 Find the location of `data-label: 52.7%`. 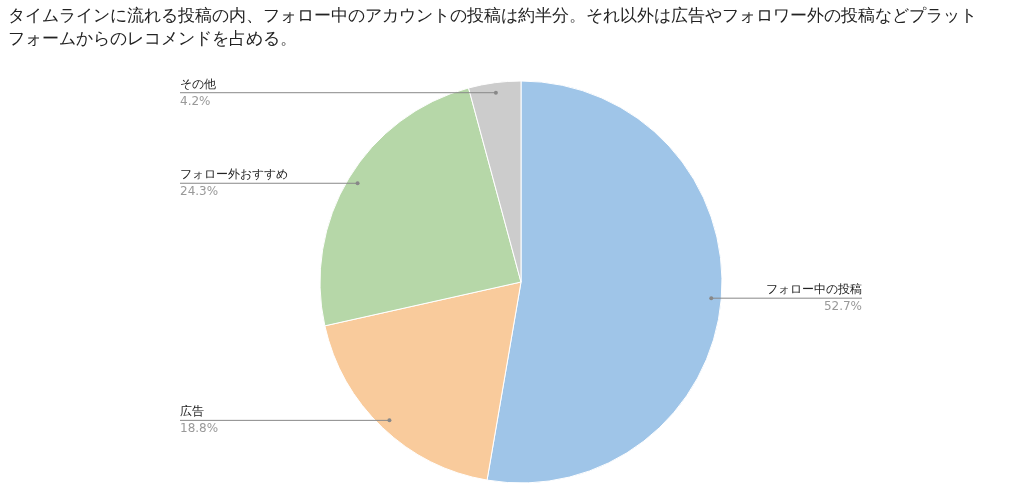

data-label: 52.7% is located at coordinates (842, 306).